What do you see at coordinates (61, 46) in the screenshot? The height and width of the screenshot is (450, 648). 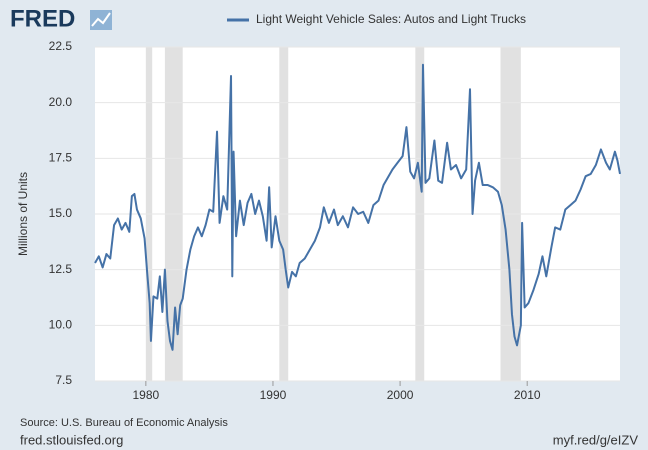 I see `y-tick-label: 22.5` at bounding box center [61, 46].